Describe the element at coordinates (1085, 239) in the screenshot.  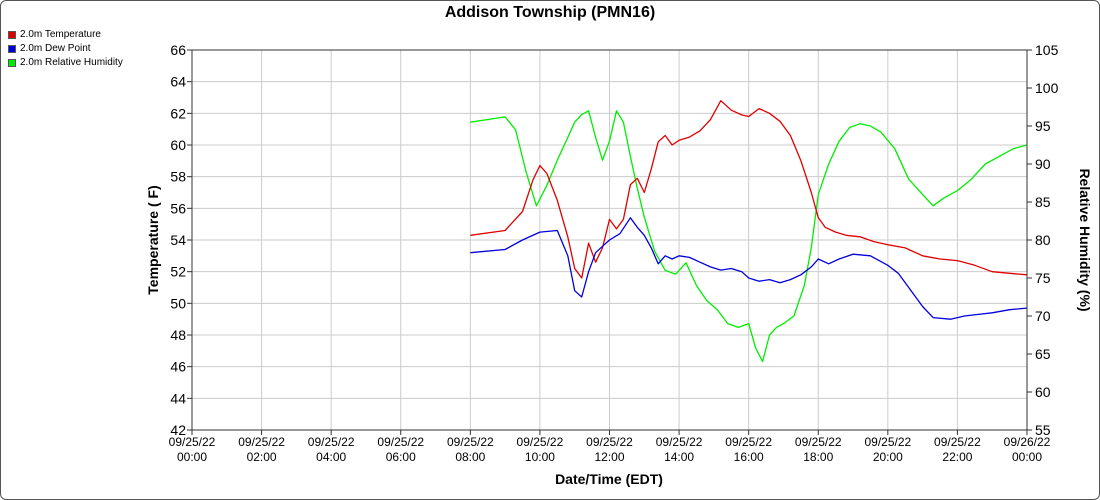
I see `y-axis-label-right: Relative Humidity (%)` at that location.